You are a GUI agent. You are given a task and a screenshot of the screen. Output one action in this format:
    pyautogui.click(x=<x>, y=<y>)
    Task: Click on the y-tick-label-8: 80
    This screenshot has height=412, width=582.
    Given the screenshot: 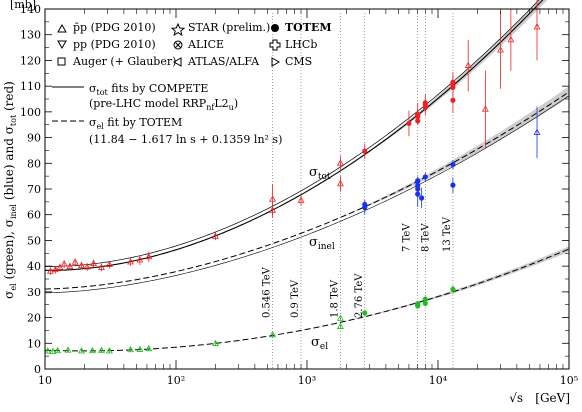 What is the action you would take?
    pyautogui.click(x=34, y=163)
    